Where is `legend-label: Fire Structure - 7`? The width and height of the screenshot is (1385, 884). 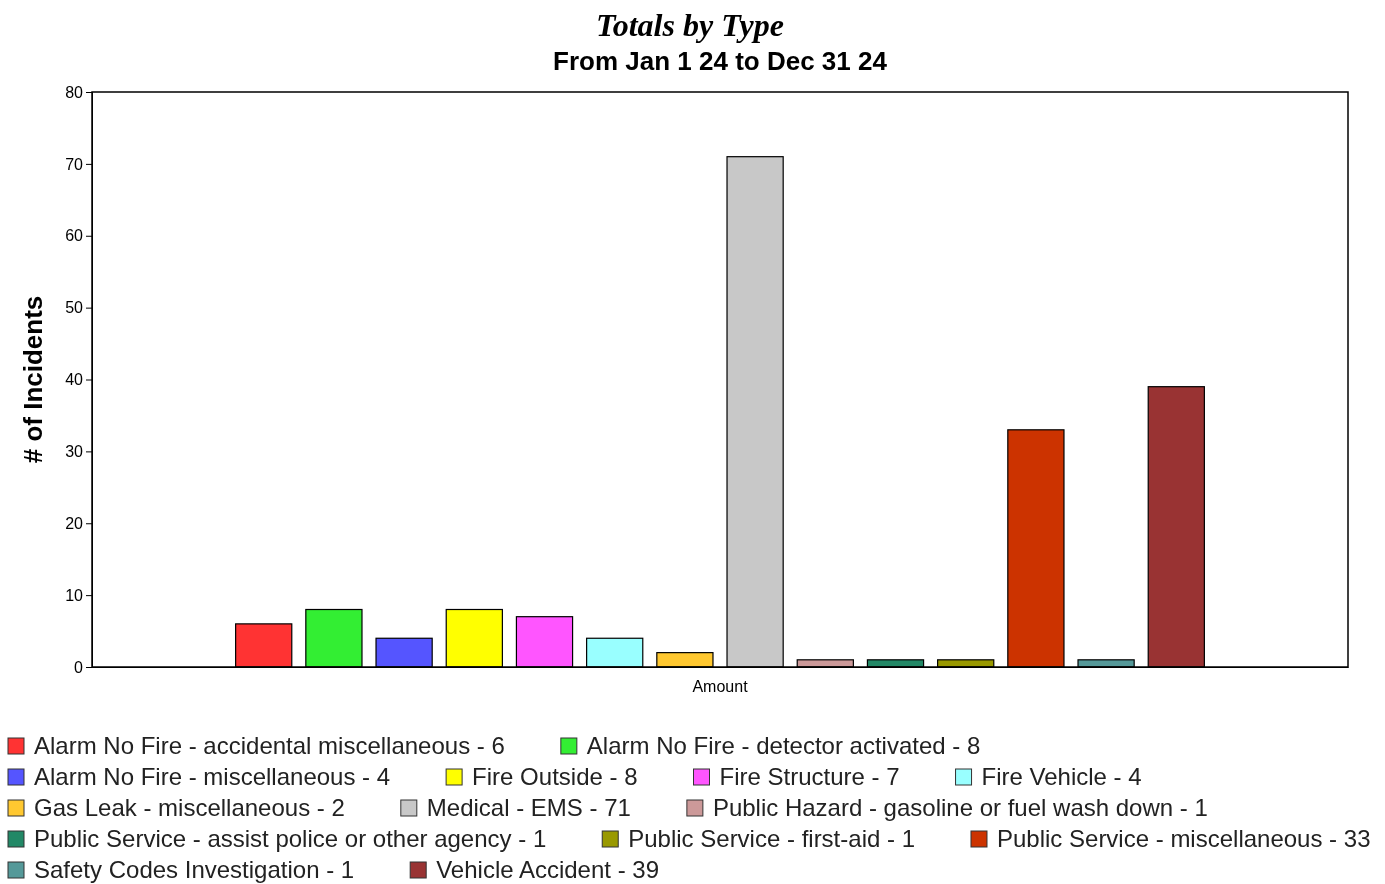
legend-label: Fire Structure - 7 is located at coordinates (809, 777).